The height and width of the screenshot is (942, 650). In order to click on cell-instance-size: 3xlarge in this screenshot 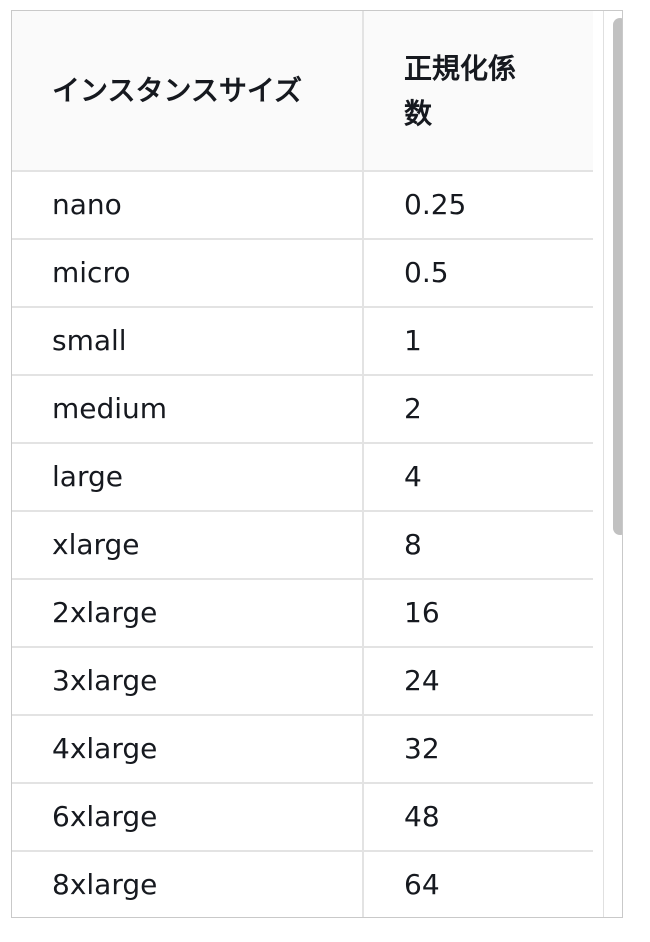, I will do `click(188, 681)`.